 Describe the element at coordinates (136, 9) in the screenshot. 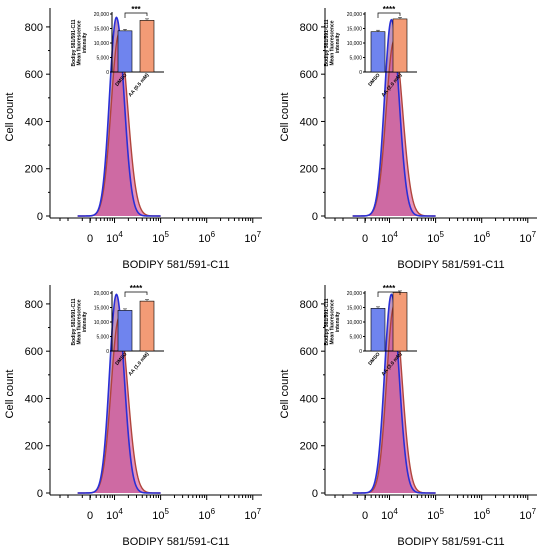

I see `inset-significance-label: ***` at that location.